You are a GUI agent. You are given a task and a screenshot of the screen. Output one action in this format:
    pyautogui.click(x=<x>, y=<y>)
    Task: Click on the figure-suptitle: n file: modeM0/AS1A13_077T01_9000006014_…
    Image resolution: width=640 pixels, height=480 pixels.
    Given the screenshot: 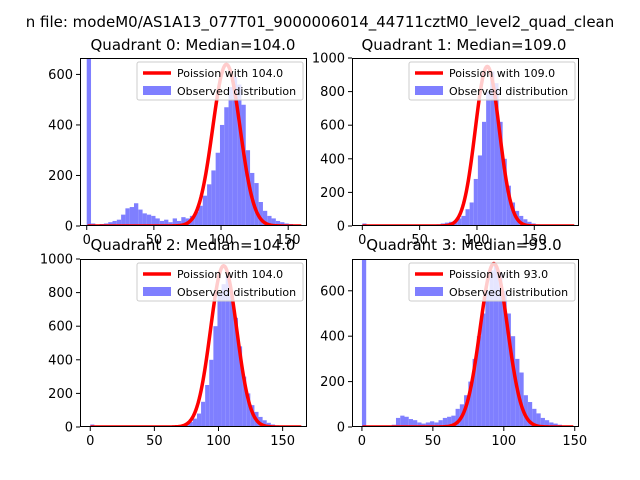 What is the action you would take?
    pyautogui.click(x=320, y=22)
    